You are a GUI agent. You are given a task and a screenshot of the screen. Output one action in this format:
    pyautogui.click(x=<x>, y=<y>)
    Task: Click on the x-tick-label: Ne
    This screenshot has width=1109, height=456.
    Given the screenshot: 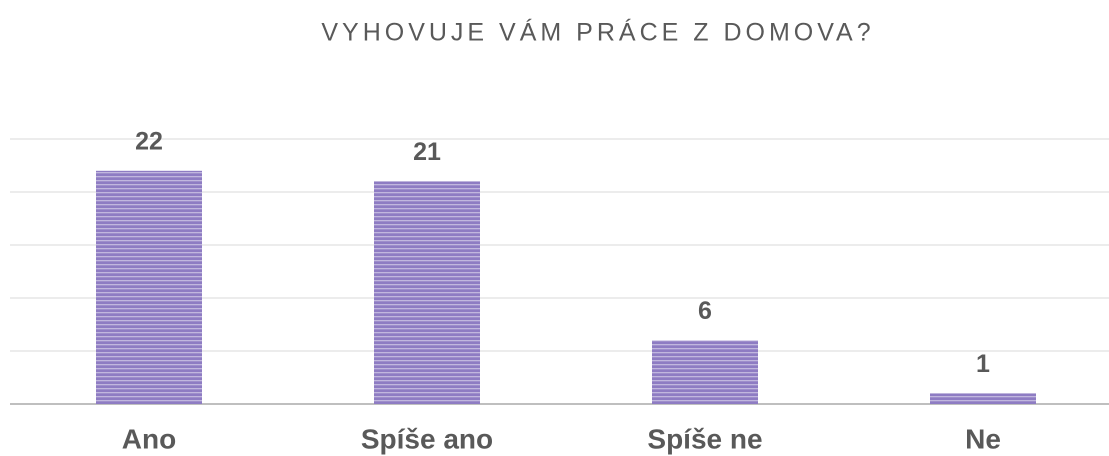 What is the action you would take?
    pyautogui.click(x=983, y=438)
    